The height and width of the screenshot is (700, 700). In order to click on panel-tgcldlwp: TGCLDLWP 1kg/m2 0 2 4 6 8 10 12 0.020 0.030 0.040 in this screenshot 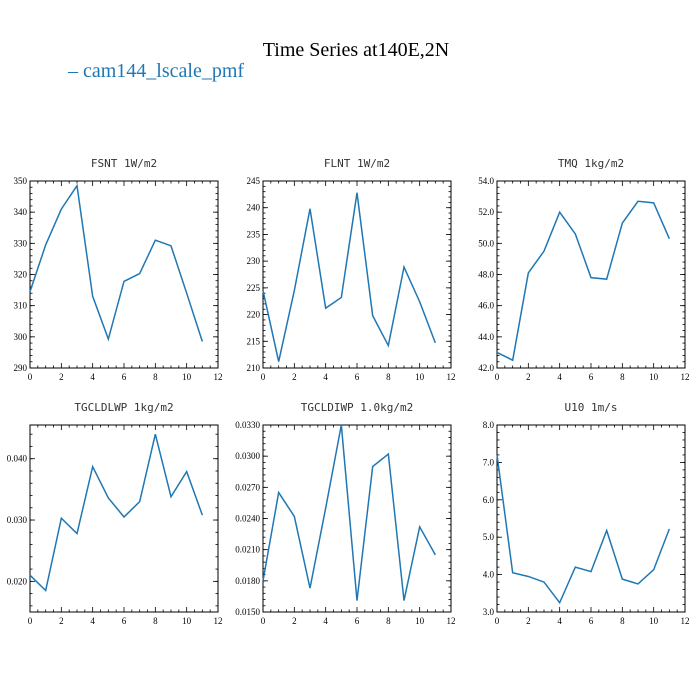, I will do `click(115, 513)`.